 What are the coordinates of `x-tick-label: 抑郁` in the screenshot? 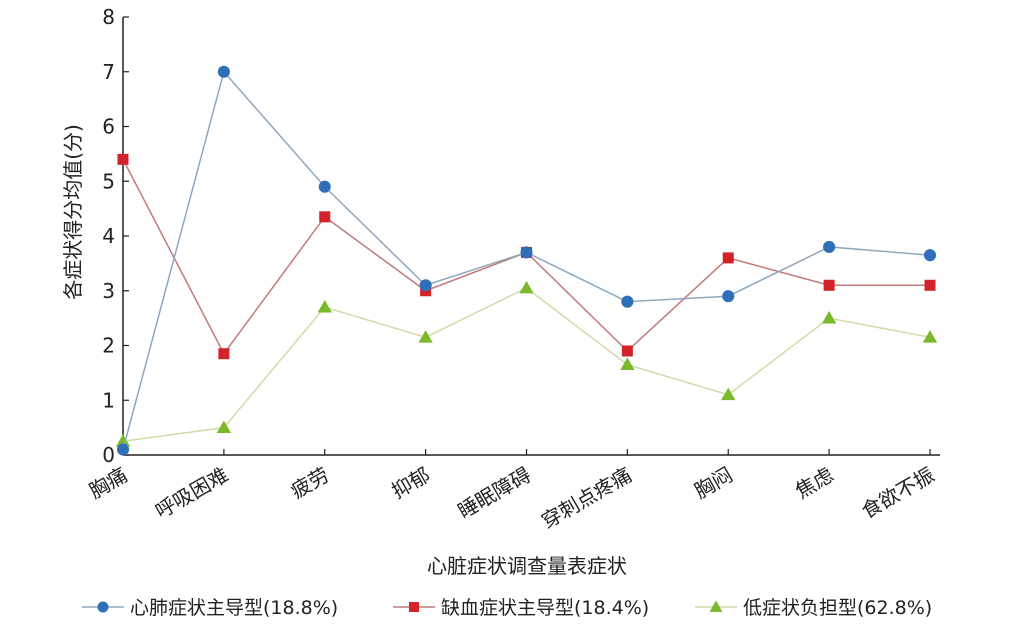 It's located at (410, 483).